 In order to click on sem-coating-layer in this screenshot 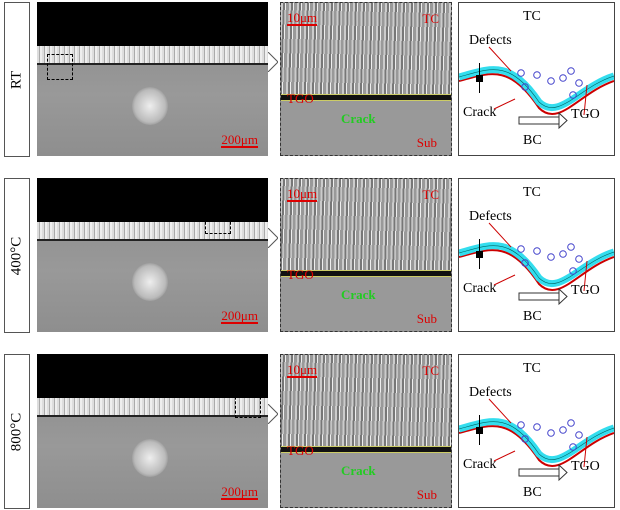, I will do `click(152, 55)`.